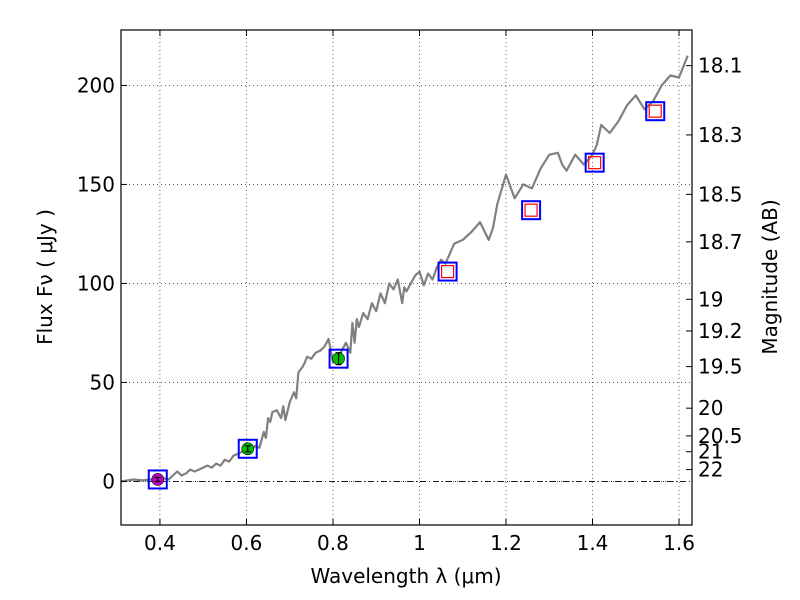 The width and height of the screenshot is (800, 600). What do you see at coordinates (506, 543) in the screenshot?
I see `x-tick-label: 1.2` at bounding box center [506, 543].